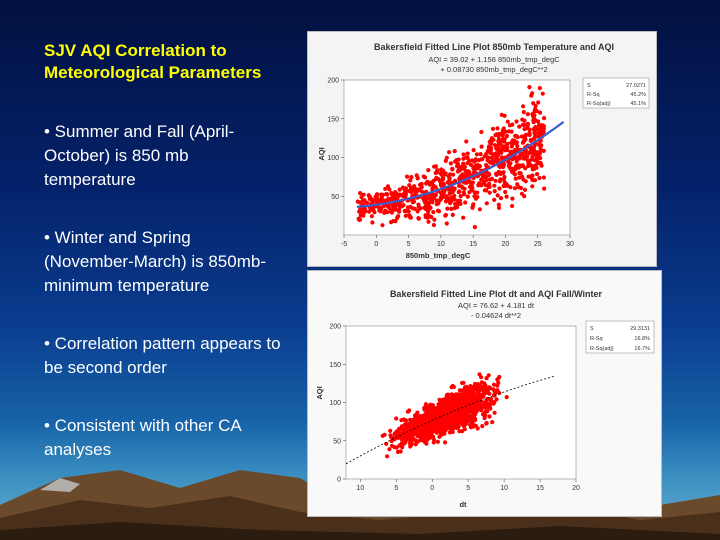 Image resolution: width=720 pixels, height=540 pixels. I want to click on stats-box, so click(620, 337).